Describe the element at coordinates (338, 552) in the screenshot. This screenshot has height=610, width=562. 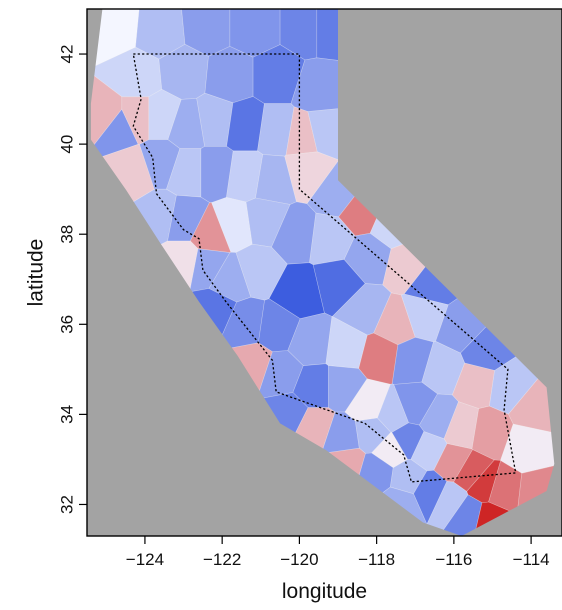
I see `x-axis: −124 −122 −120 −118 −116 −114` at that location.